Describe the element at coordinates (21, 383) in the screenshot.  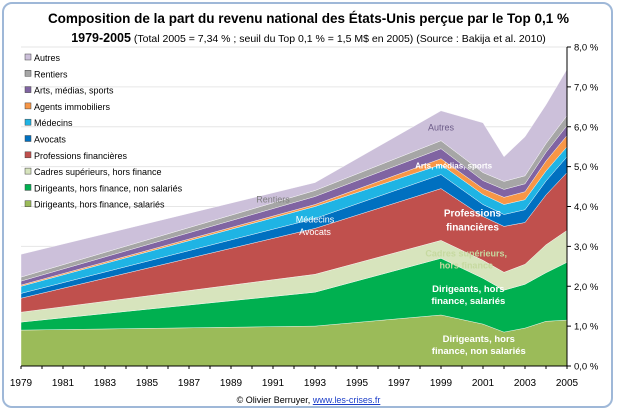
I see `x-tick-label: 1979` at that location.